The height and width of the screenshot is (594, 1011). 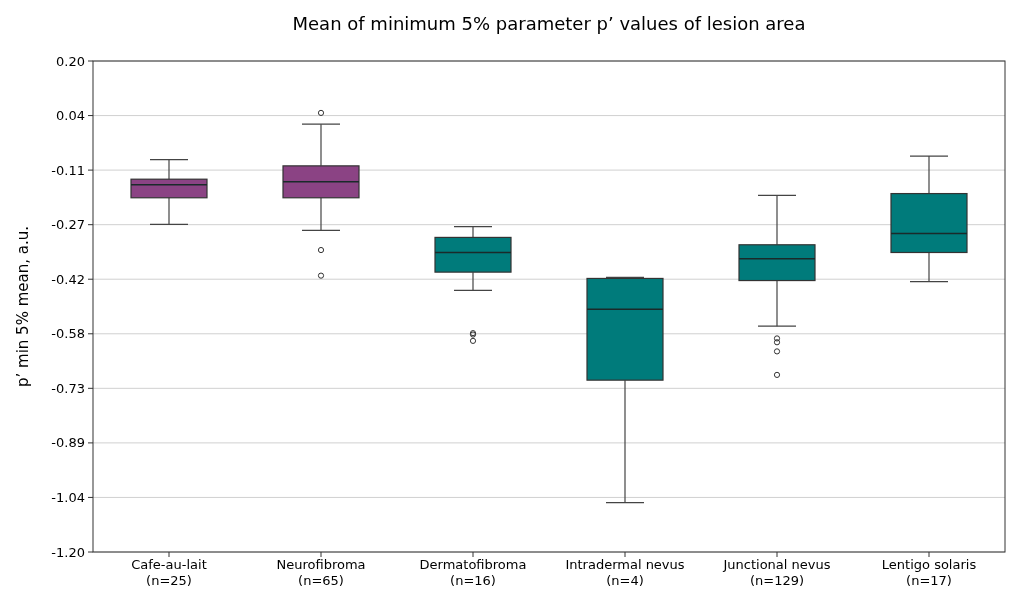 What do you see at coordinates (68, 279) in the screenshot?
I see `y-tick-label: -0.42` at bounding box center [68, 279].